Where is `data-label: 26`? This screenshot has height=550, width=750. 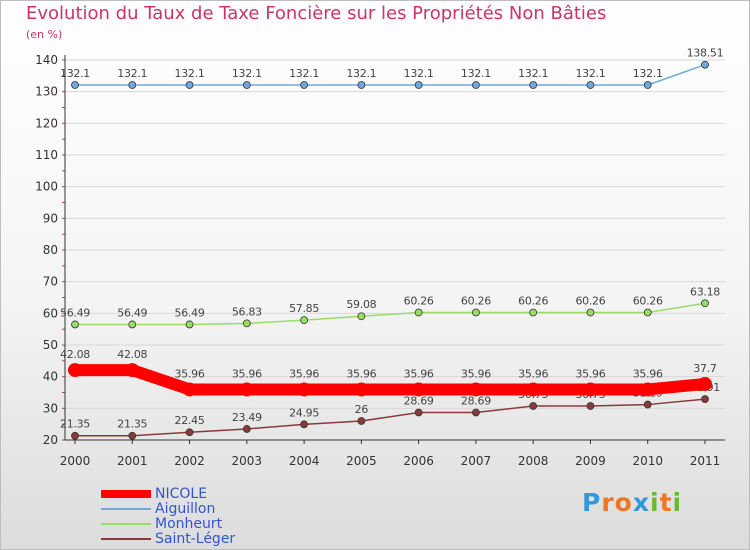 data-label: 26 is located at coordinates (362, 409).